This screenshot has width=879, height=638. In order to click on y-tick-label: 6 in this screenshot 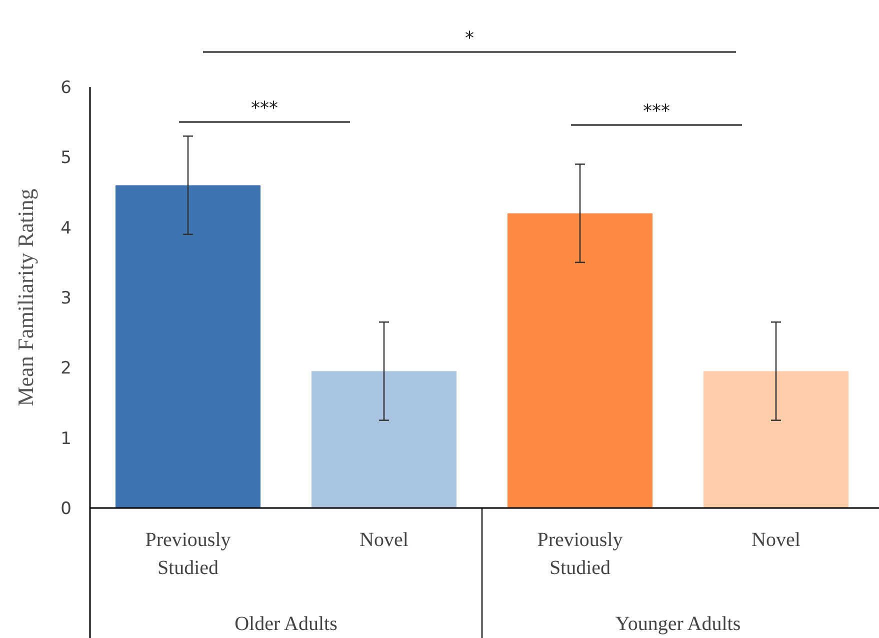, I will do `click(66, 88)`.